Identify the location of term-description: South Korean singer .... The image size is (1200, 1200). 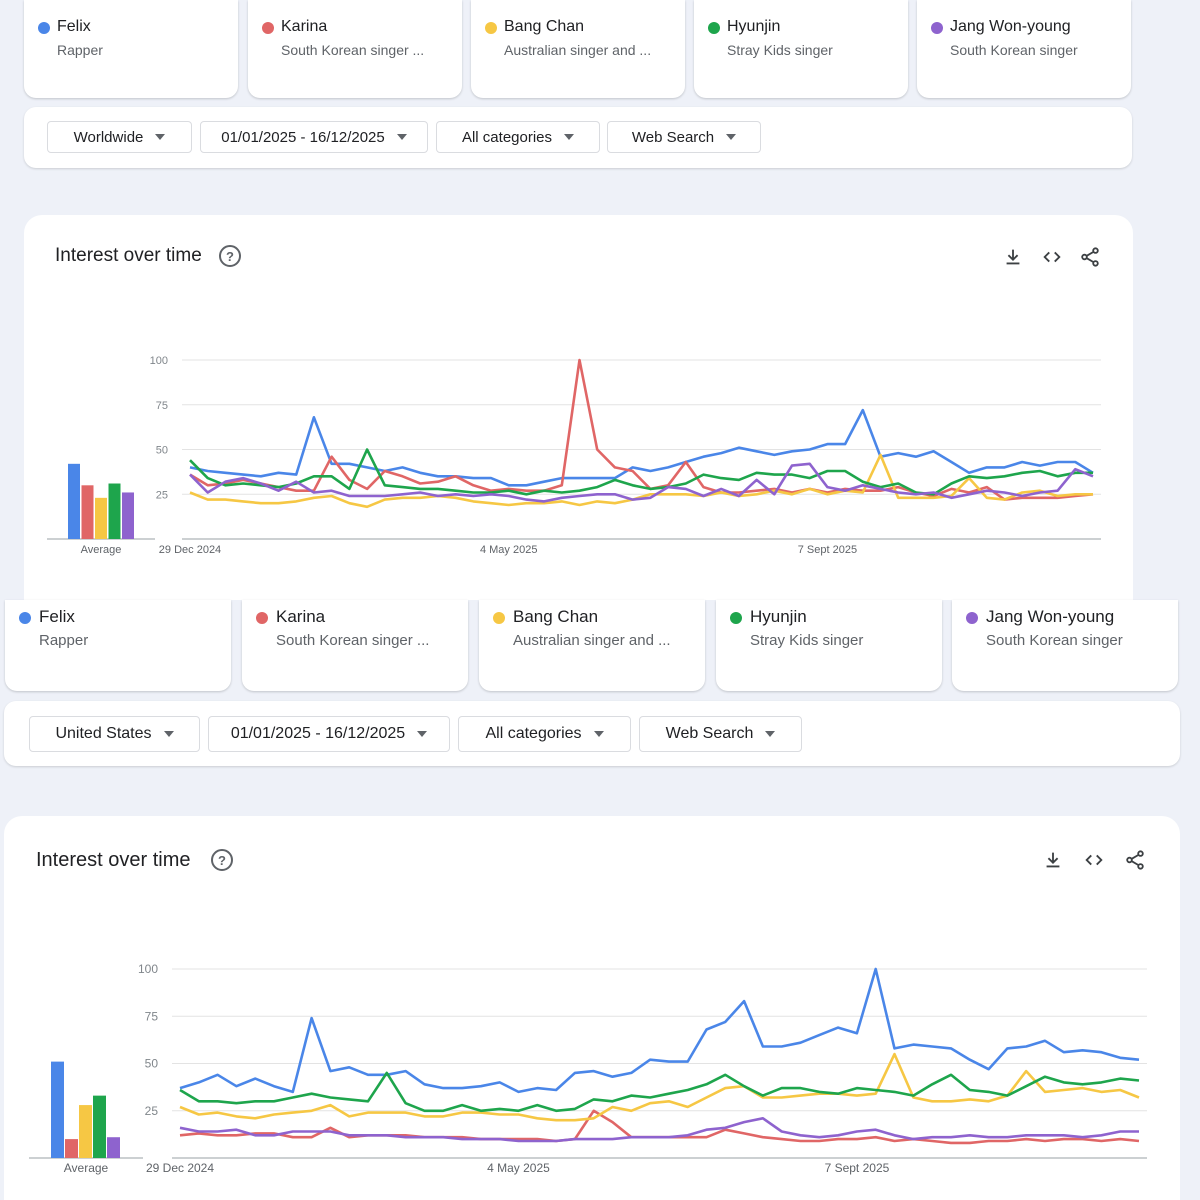
(353, 640).